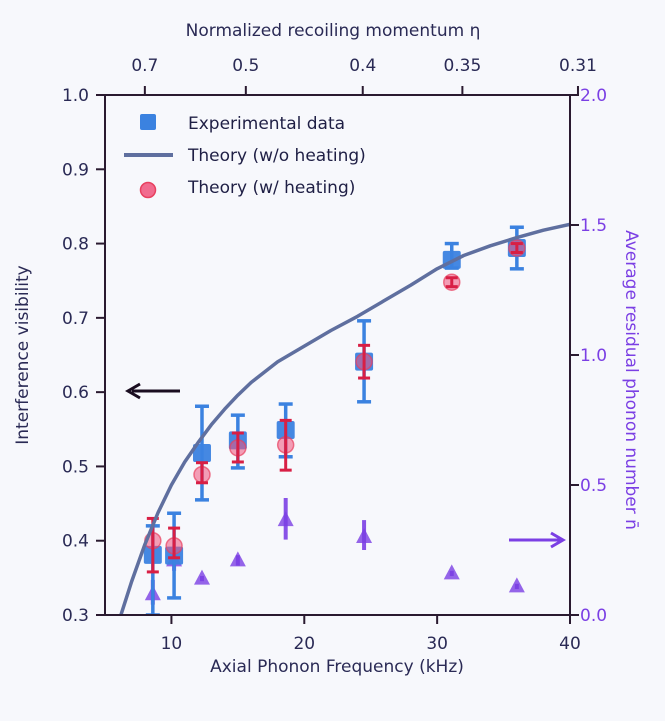 This screenshot has height=721, width=665. What do you see at coordinates (631, 380) in the screenshot?
I see `y-right-axis-label: Average residual phonon number n̄` at bounding box center [631, 380].